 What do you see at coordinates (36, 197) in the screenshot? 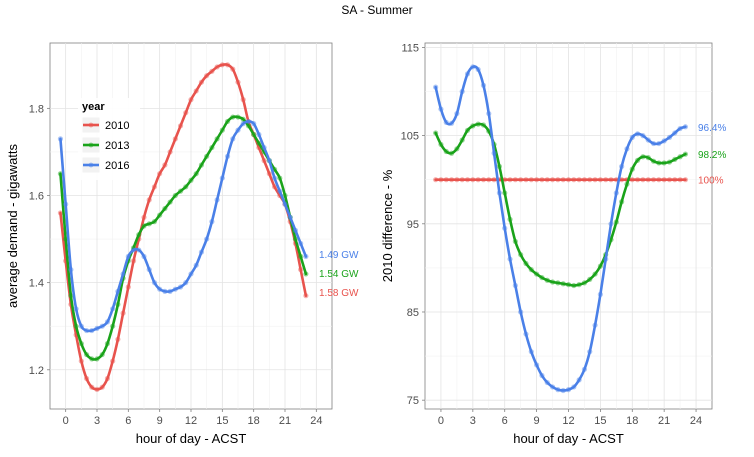
I see `y-tick-label: 1.6` at bounding box center [36, 197].